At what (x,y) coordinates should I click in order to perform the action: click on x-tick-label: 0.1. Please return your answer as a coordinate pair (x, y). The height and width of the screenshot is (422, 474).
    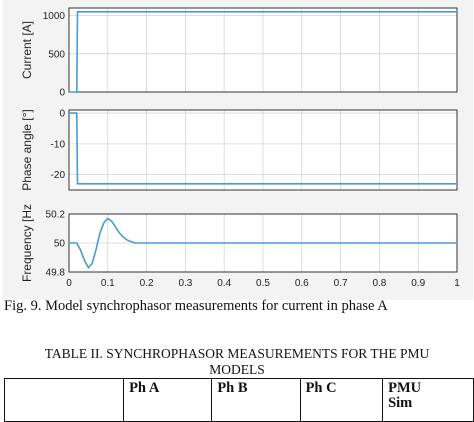
    Looking at the image, I should click on (108, 283).